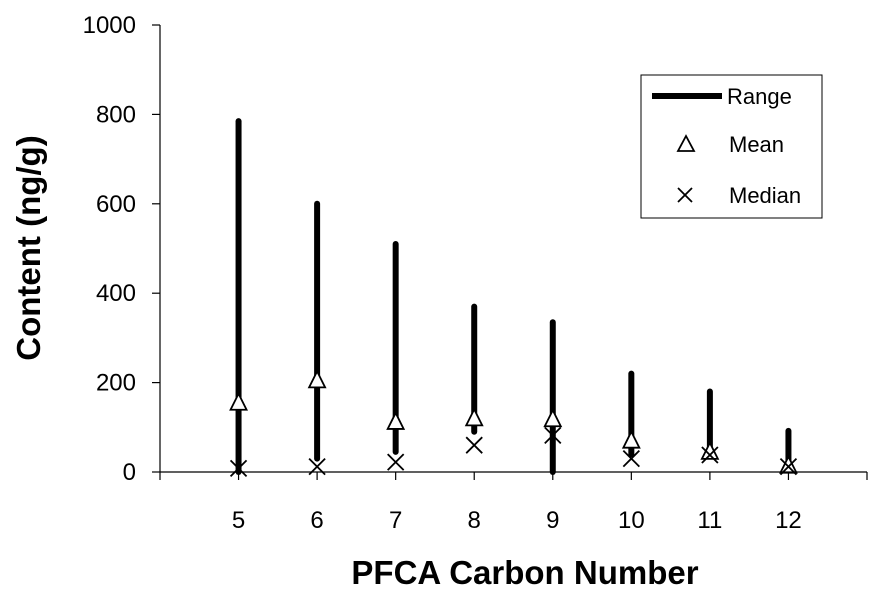  I want to click on y-tick-label: 0, so click(129, 472).